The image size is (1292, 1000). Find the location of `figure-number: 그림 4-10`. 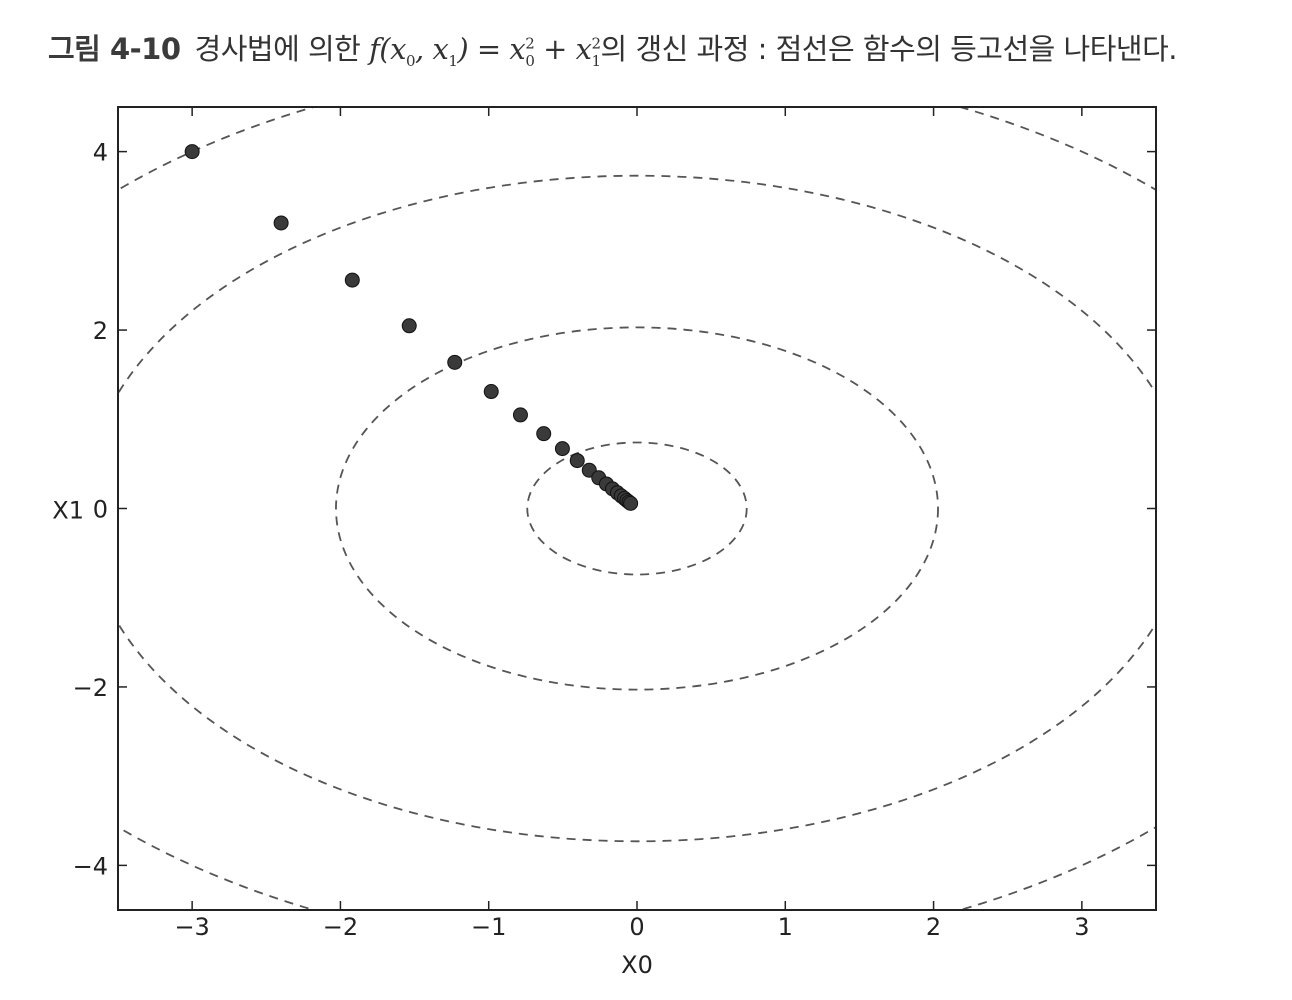

figure-number: 그림 4-10 is located at coordinates (114, 49).